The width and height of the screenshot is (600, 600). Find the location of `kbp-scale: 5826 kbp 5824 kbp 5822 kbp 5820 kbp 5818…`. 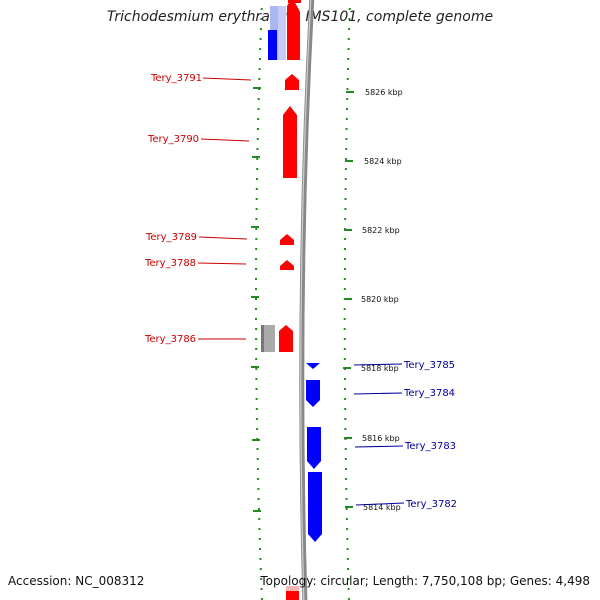

kbp-scale: 5826 kbp 5824 kbp 5822 kbp 5820 kbp 5818… is located at coordinates (373, 300).